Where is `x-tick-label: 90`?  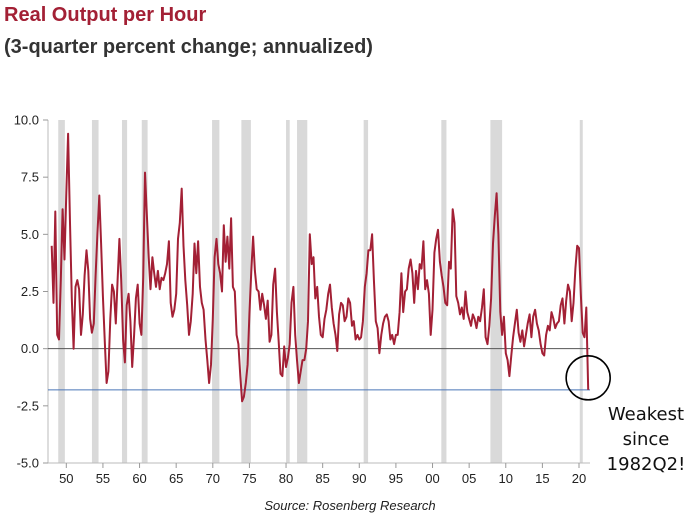
x-tick-label: 90 is located at coordinates (359, 478).